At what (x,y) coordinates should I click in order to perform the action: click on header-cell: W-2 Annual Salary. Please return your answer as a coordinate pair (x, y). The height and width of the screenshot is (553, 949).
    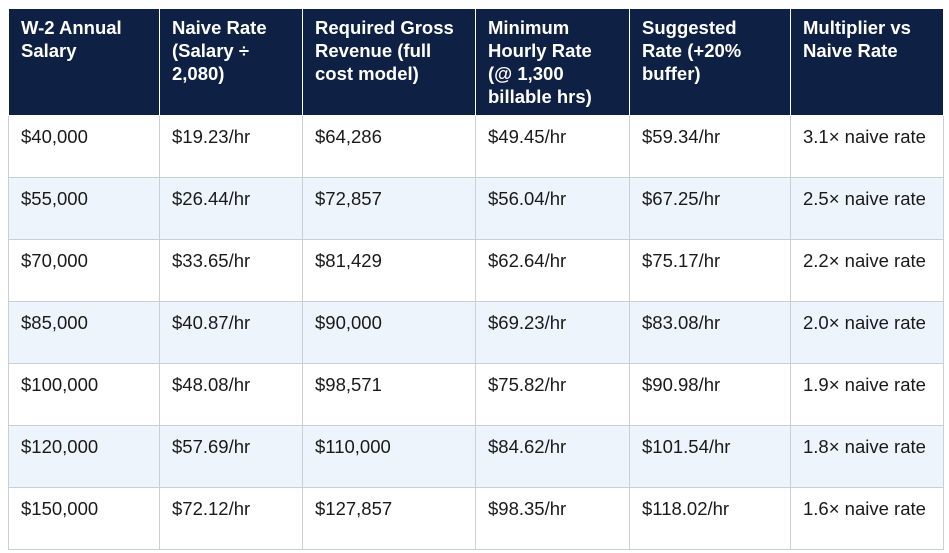
    Looking at the image, I should click on (84, 62).